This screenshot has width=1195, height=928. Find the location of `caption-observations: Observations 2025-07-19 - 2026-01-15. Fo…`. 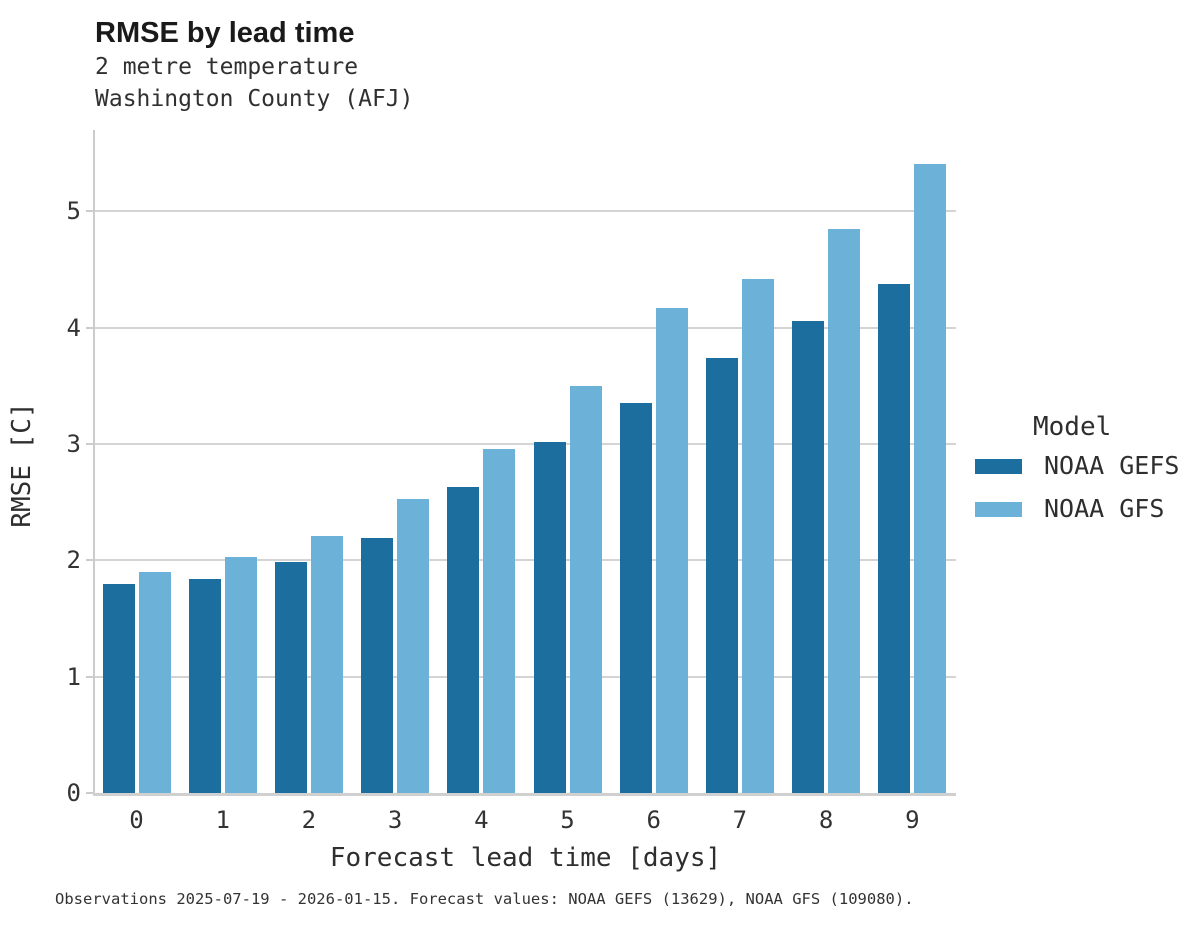

caption-observations: Observations 2025-07-19 - 2026-01-15. Fo… is located at coordinates (484, 899).